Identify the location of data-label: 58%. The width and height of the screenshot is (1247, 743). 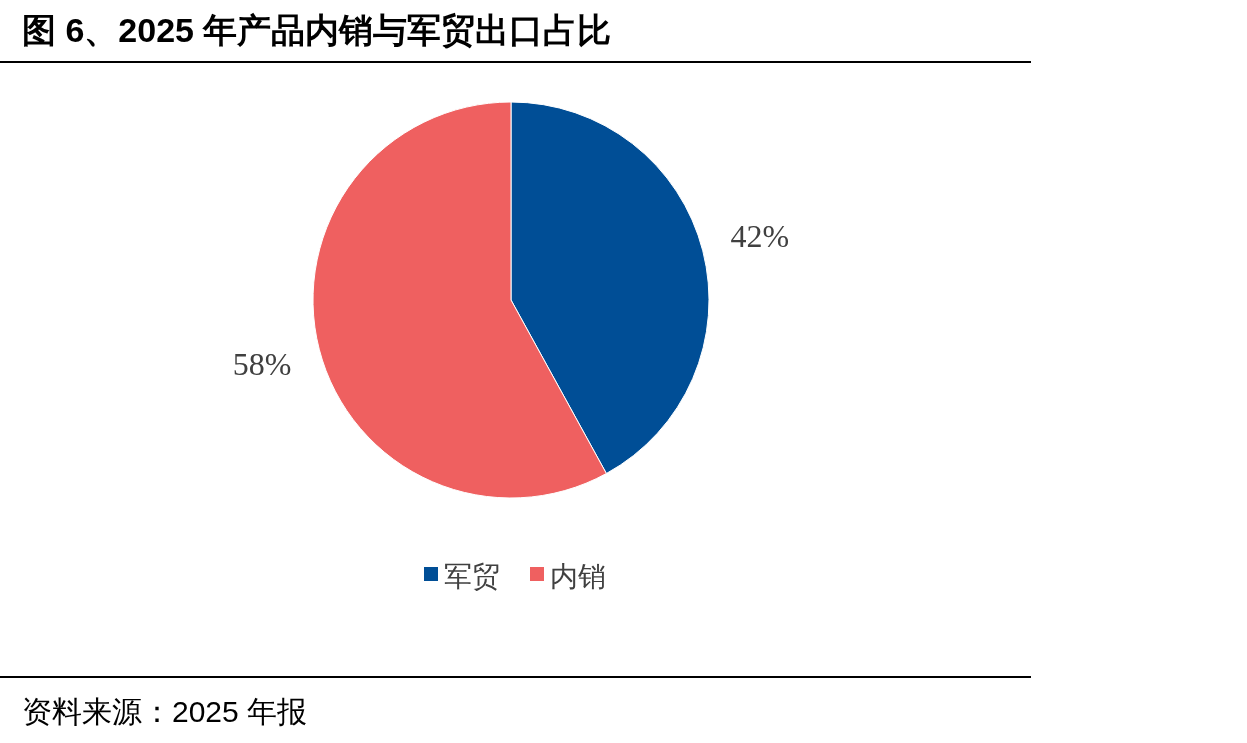
(262, 363).